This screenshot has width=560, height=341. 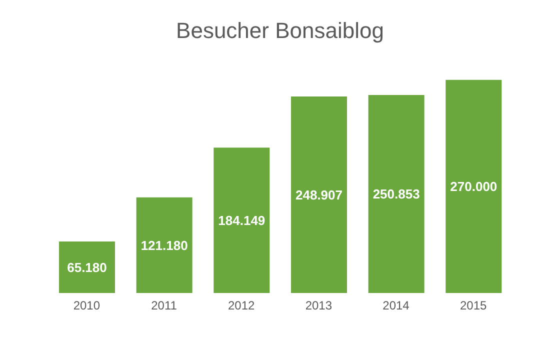 I want to click on x-tick-label: 2010, so click(x=86, y=305).